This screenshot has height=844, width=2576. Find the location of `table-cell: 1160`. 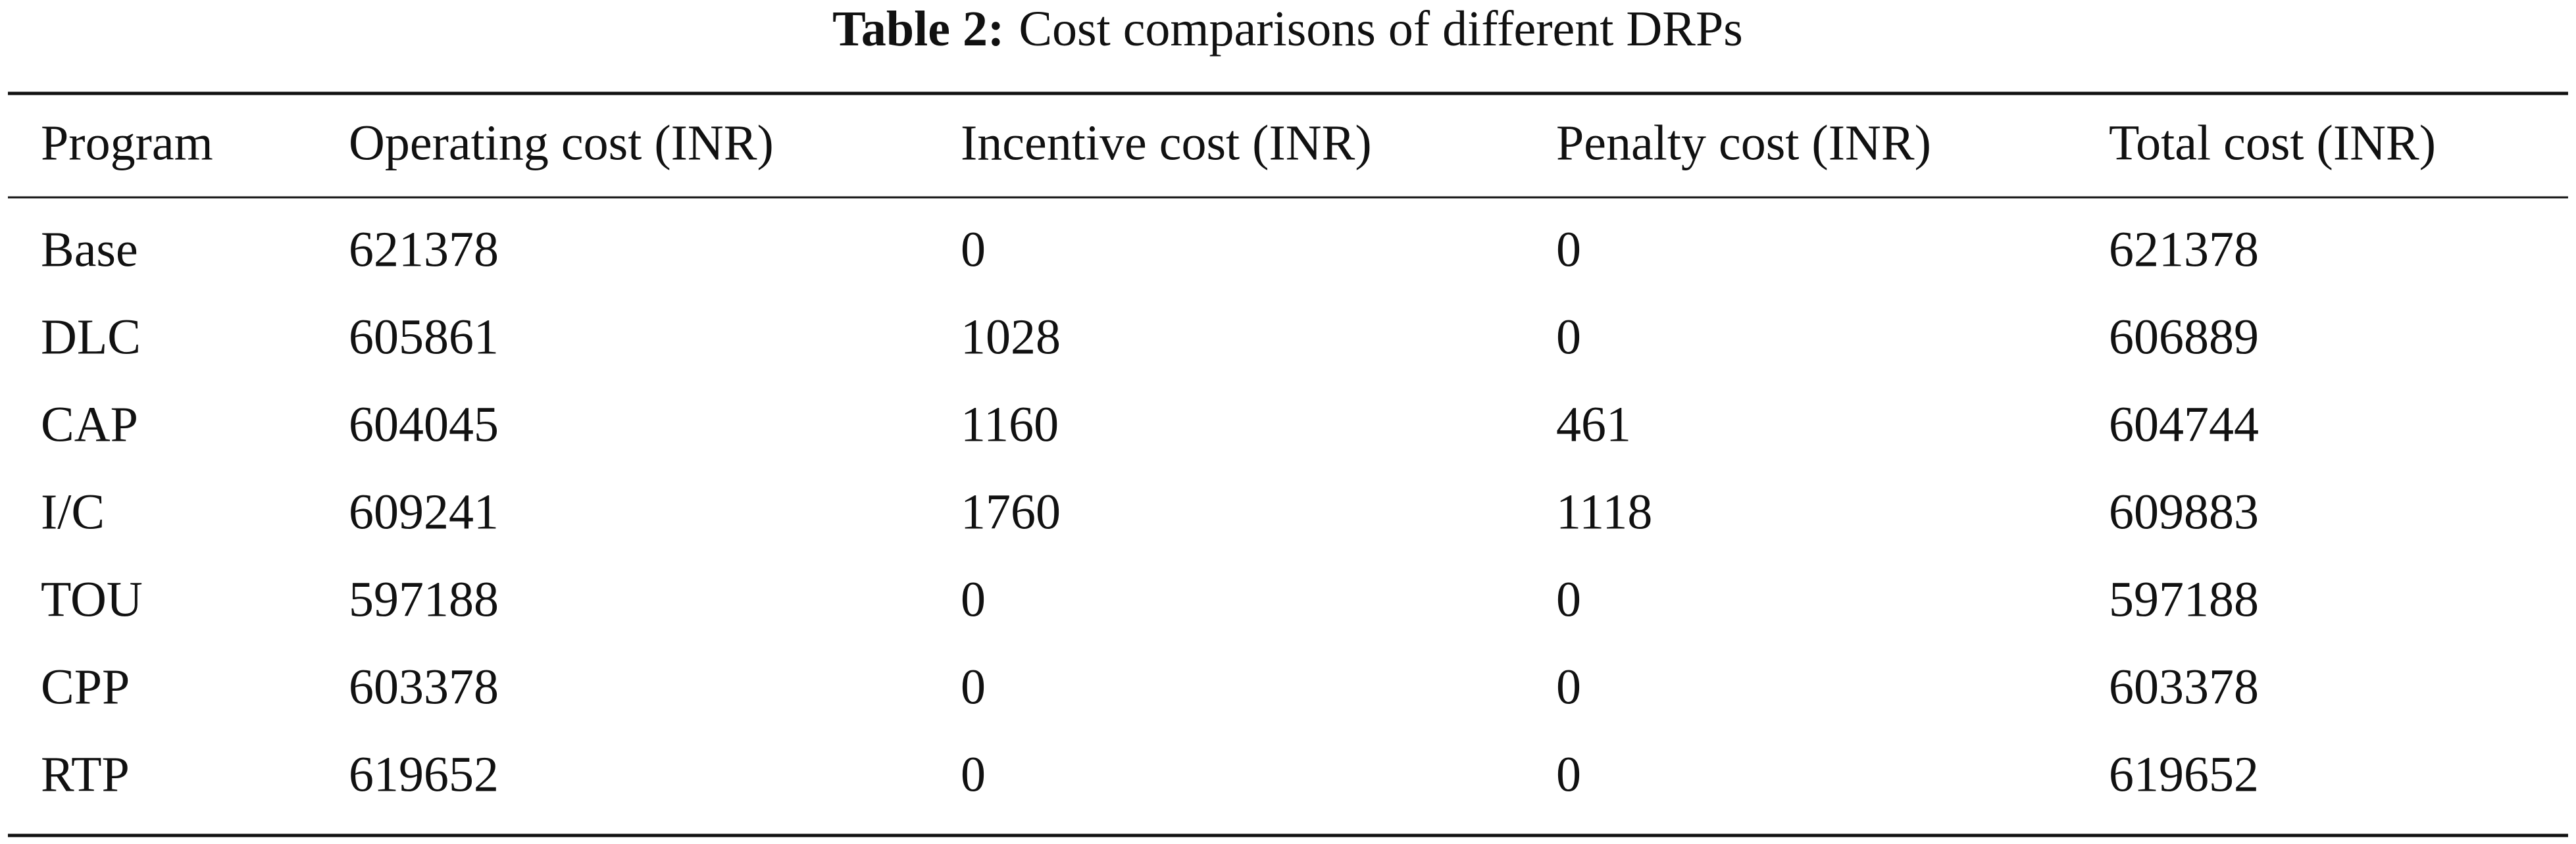

table-cell: 1160 is located at coordinates (1010, 424).